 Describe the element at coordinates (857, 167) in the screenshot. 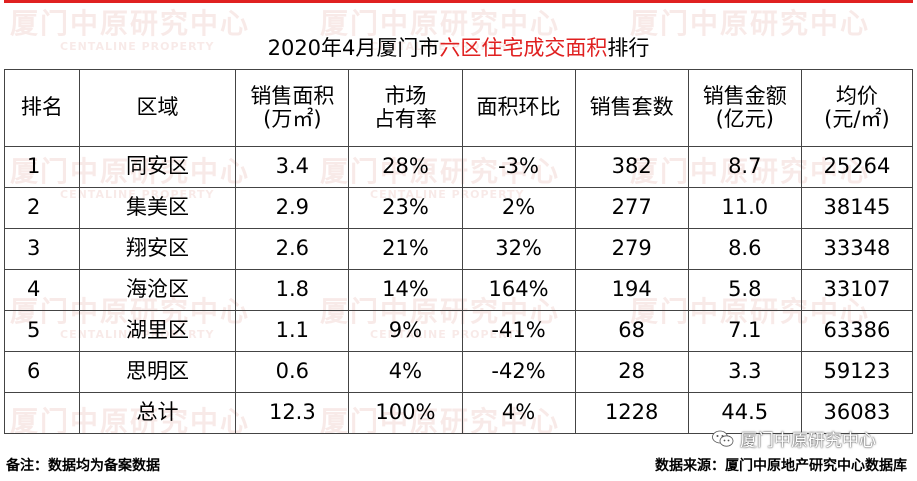

I see `cell-avg-price: 25264` at that location.